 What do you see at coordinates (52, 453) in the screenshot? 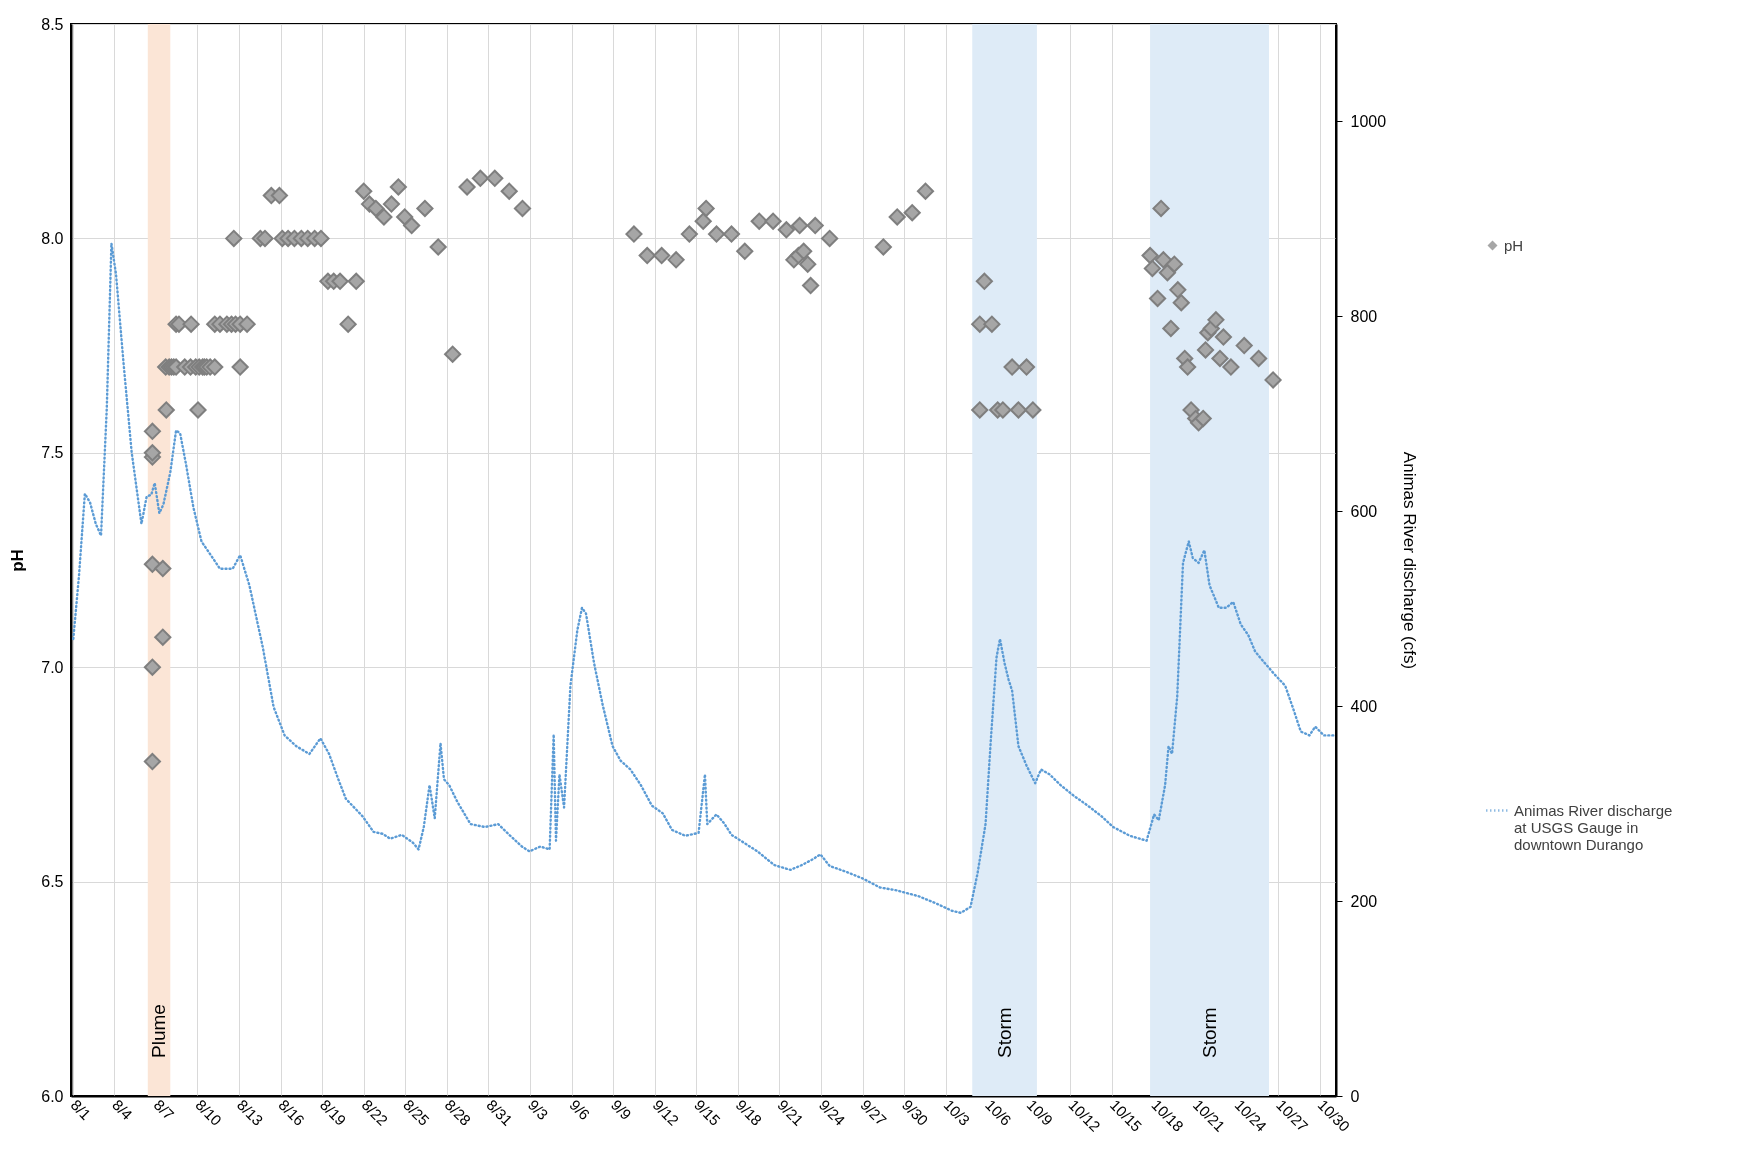
I see `y-tick-label: 7.5` at bounding box center [52, 453].